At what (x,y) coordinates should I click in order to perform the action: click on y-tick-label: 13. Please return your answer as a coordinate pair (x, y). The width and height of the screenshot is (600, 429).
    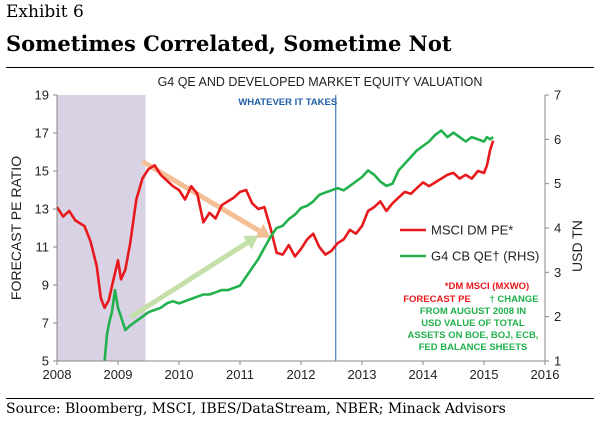
    Looking at the image, I should click on (42, 209).